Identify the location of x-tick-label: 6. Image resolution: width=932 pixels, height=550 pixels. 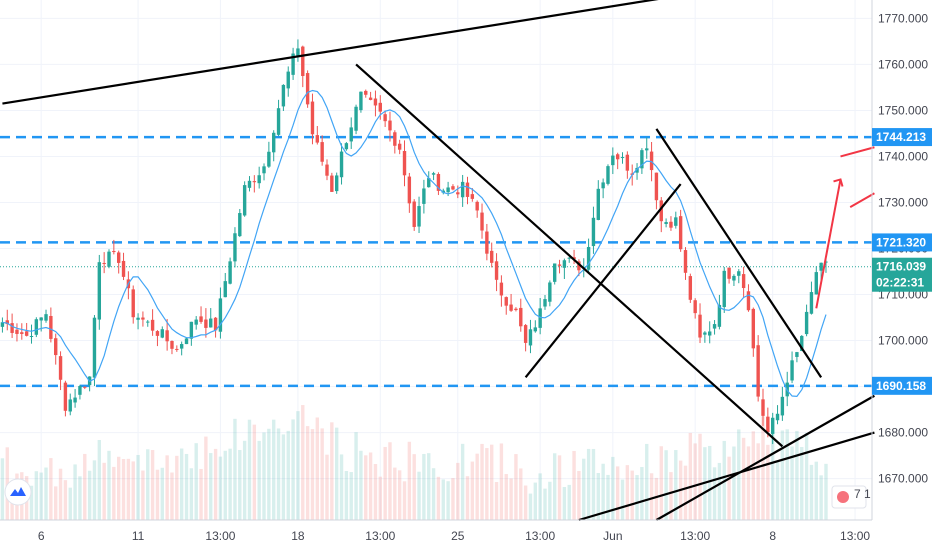
(41, 536).